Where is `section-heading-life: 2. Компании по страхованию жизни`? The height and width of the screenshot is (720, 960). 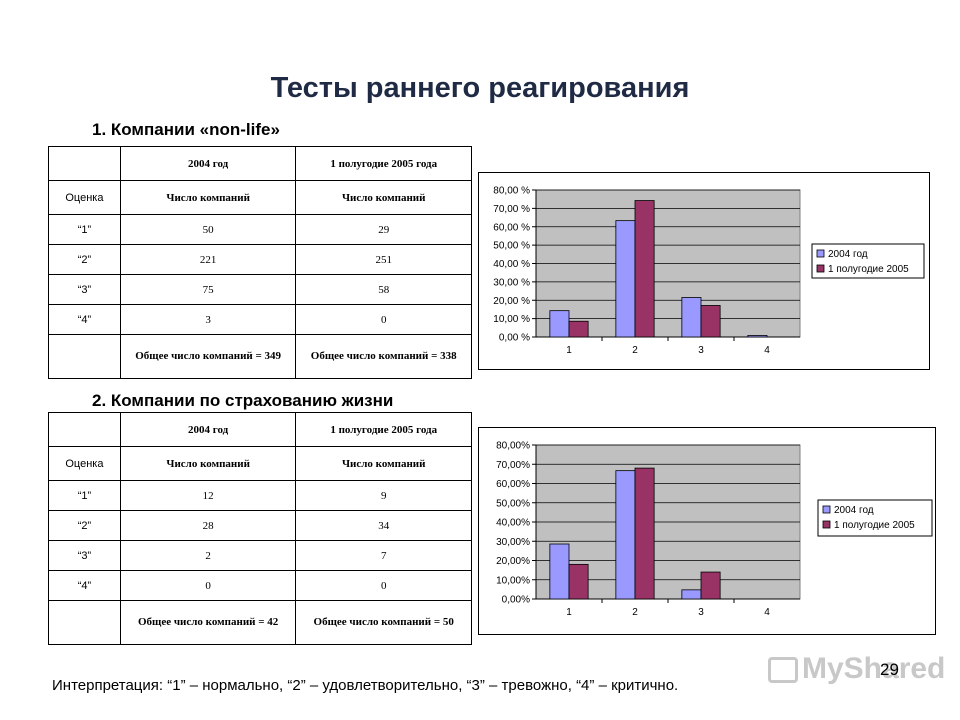
section-heading-life: 2. Компании по страхованию жизни is located at coordinates (243, 400).